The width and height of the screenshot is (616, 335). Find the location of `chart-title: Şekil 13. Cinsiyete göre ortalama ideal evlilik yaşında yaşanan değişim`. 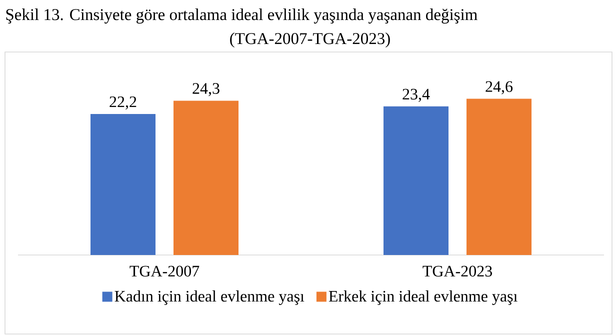

chart-title: Şekil 13. Cinsiyete göre ortalama ideal evlilik yaşında yaşanan değişim is located at coordinates (242, 16).